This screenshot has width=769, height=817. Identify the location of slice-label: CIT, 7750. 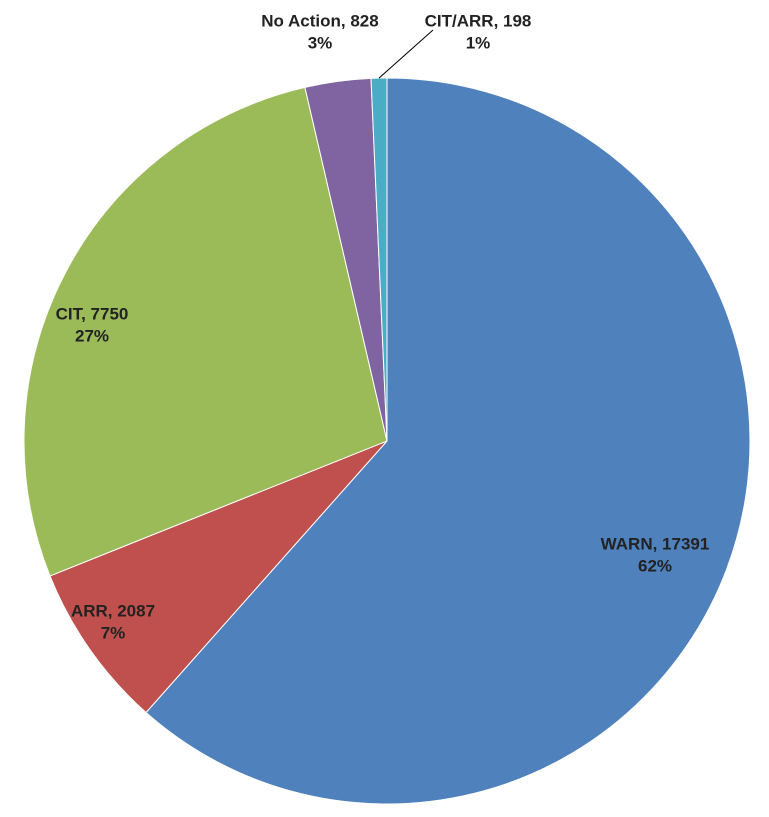
(92, 313).